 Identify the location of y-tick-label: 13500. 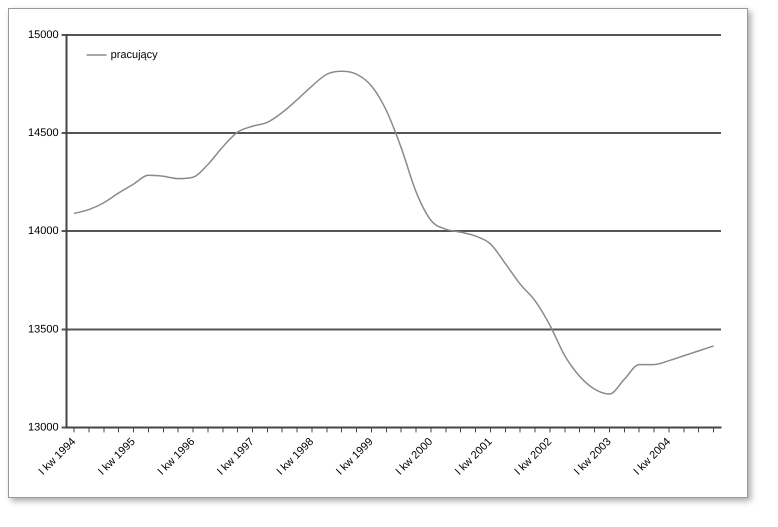
(43, 329).